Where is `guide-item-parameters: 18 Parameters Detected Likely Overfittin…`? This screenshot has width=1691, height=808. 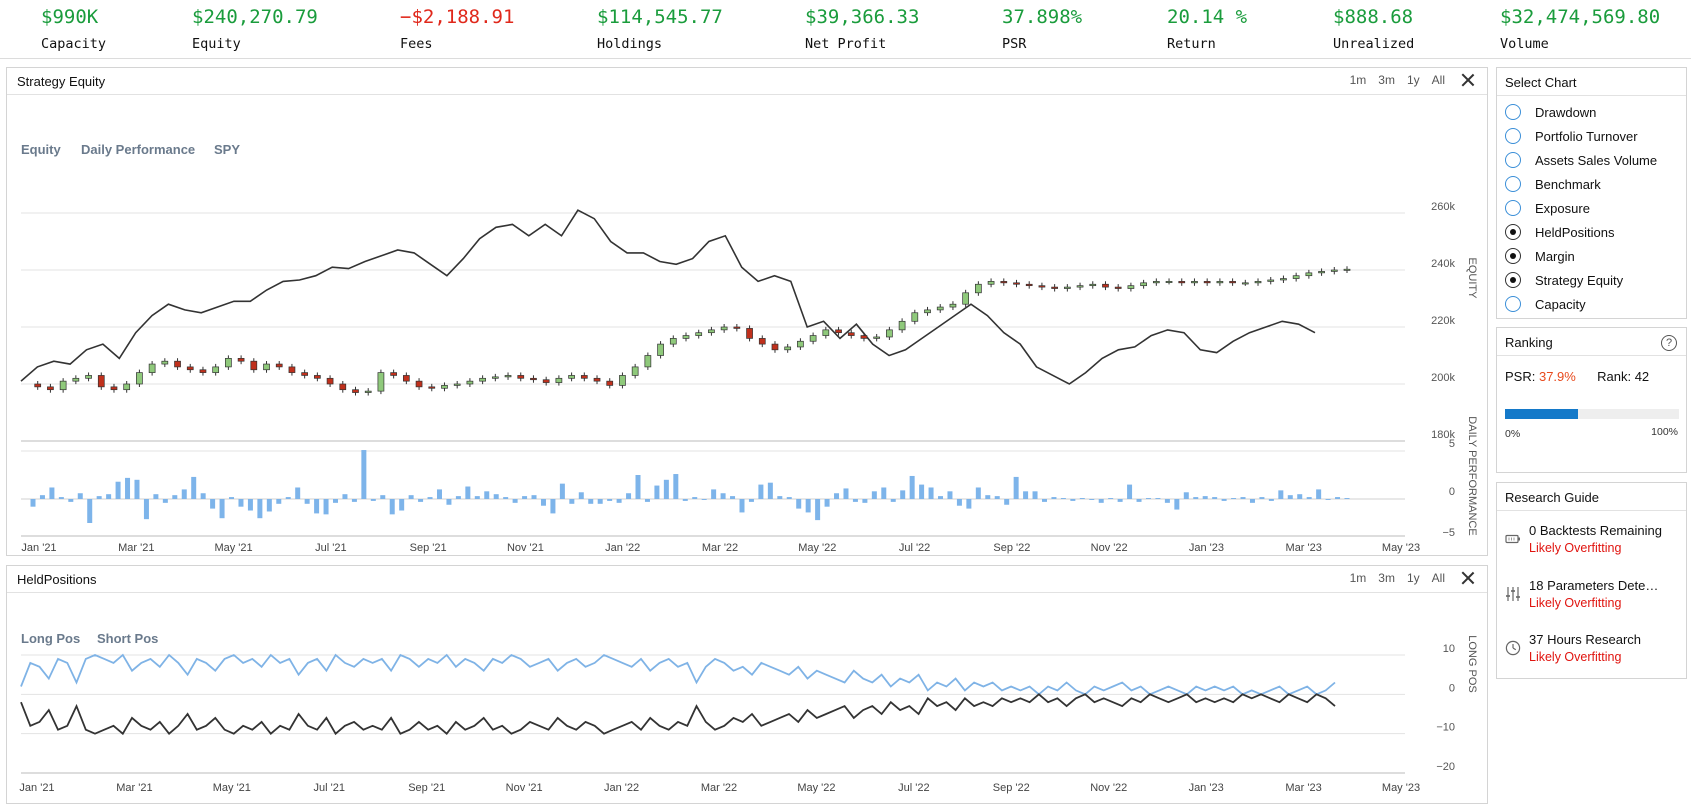 guide-item-parameters: 18 Parameters Detected Likely Overfittin… is located at coordinates (1592, 598).